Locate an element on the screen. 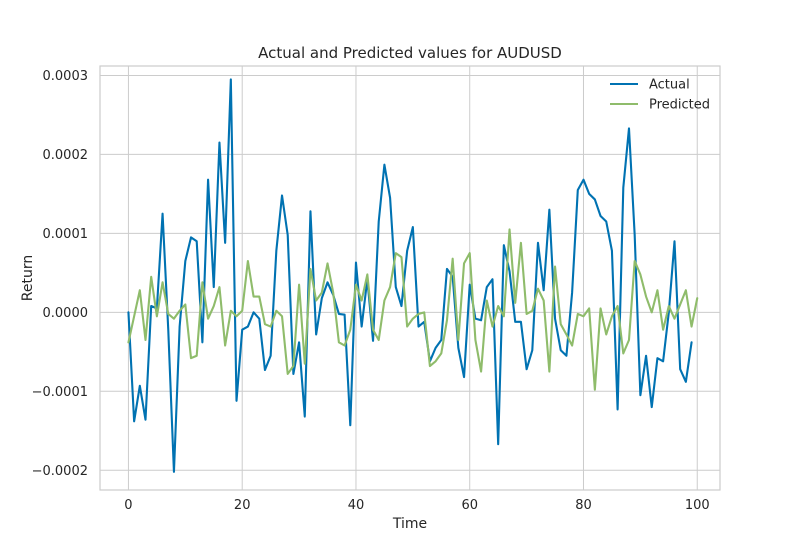 Image resolution: width=800 pixels, height=550 pixels. x-tick-label: 60 is located at coordinates (469, 505).